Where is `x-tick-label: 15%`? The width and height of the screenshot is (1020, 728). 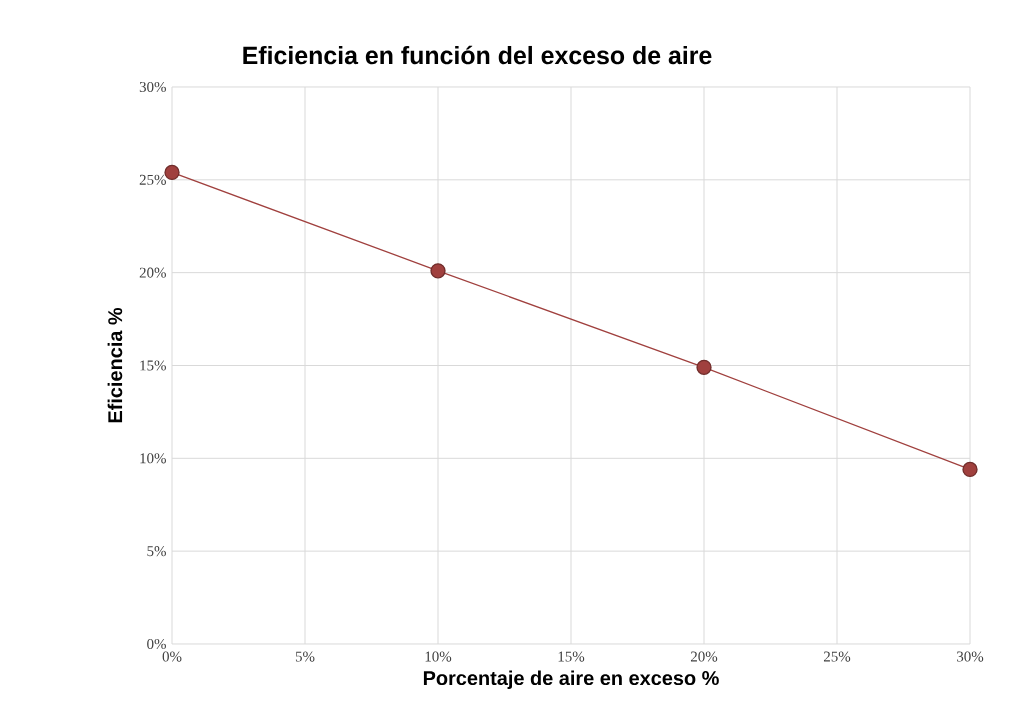
x-tick-label: 15% is located at coordinates (571, 656).